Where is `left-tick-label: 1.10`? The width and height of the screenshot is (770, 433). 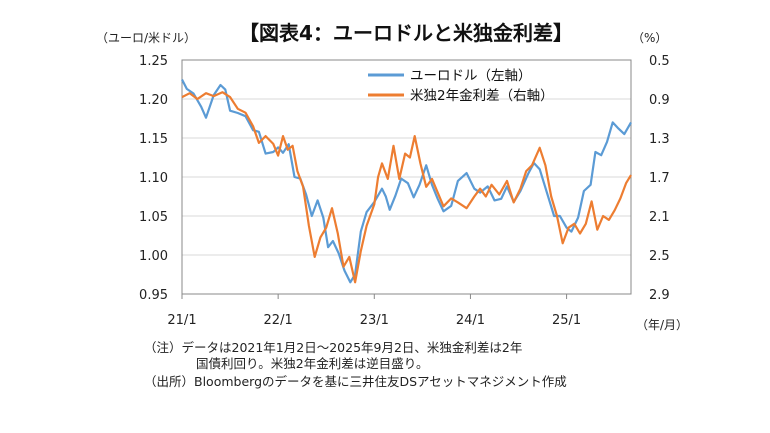 left-tick-label: 1.10 is located at coordinates (153, 178).